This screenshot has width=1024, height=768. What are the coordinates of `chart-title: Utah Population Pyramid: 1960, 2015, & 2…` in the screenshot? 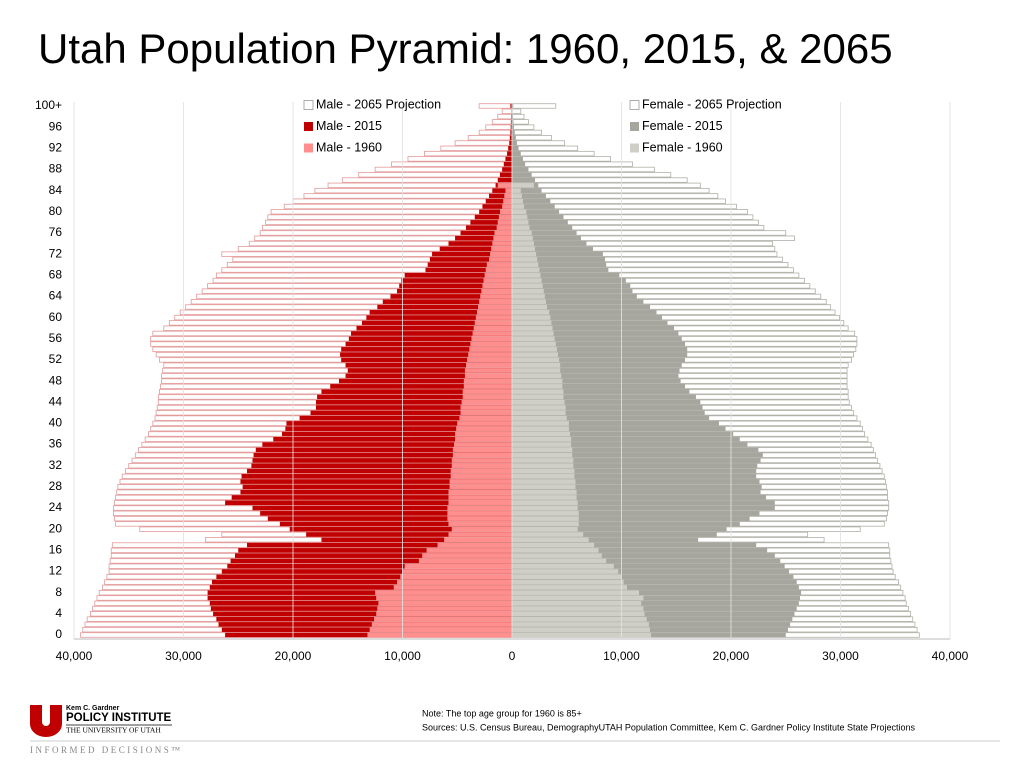 It's located at (465, 48).